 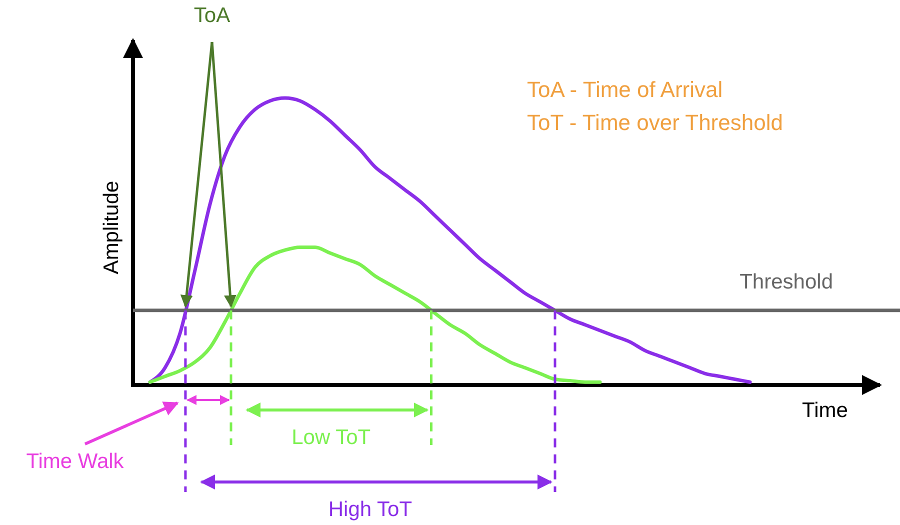 I want to click on y-axis-title: Amplitude, so click(x=111, y=227).